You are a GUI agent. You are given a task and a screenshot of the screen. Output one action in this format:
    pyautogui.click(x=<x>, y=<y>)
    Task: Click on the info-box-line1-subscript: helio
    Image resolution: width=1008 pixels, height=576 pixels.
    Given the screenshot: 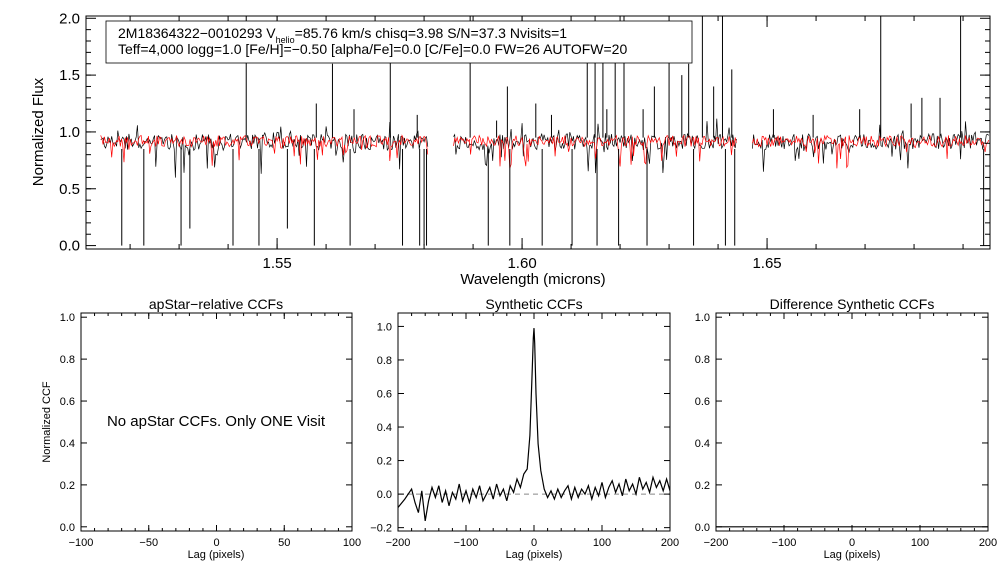 What is the action you would take?
    pyautogui.click(x=285, y=40)
    